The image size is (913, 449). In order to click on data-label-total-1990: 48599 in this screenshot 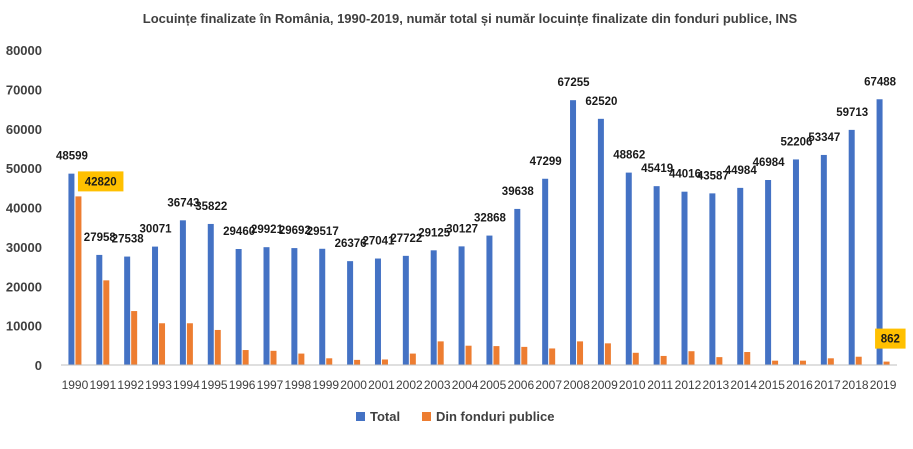, I will do `click(72, 157)`.